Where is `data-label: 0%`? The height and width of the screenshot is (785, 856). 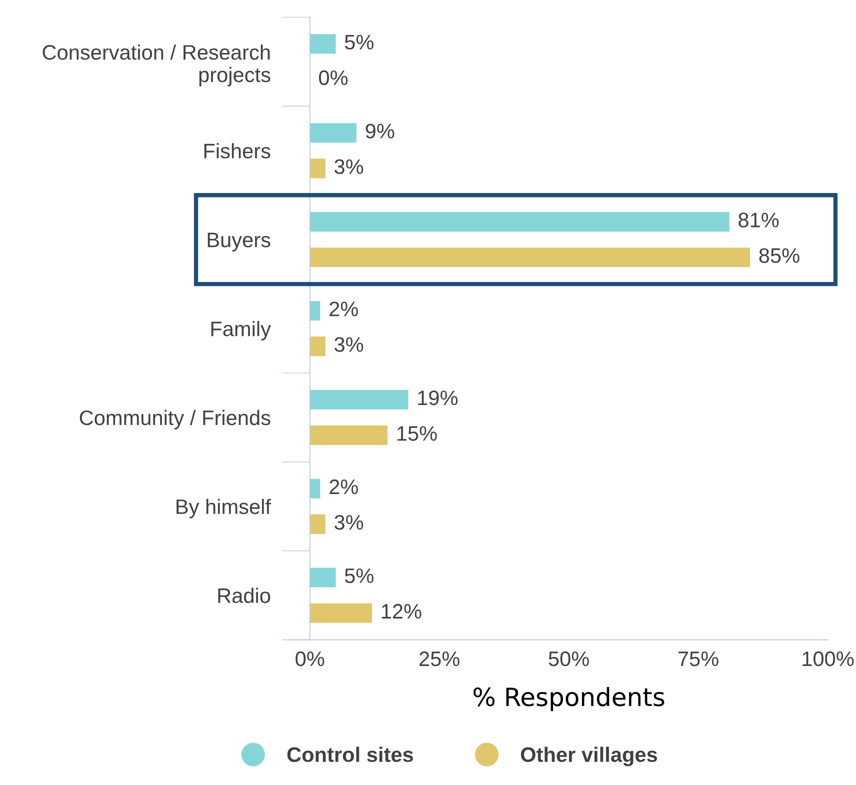
data-label: 0% is located at coordinates (333, 78).